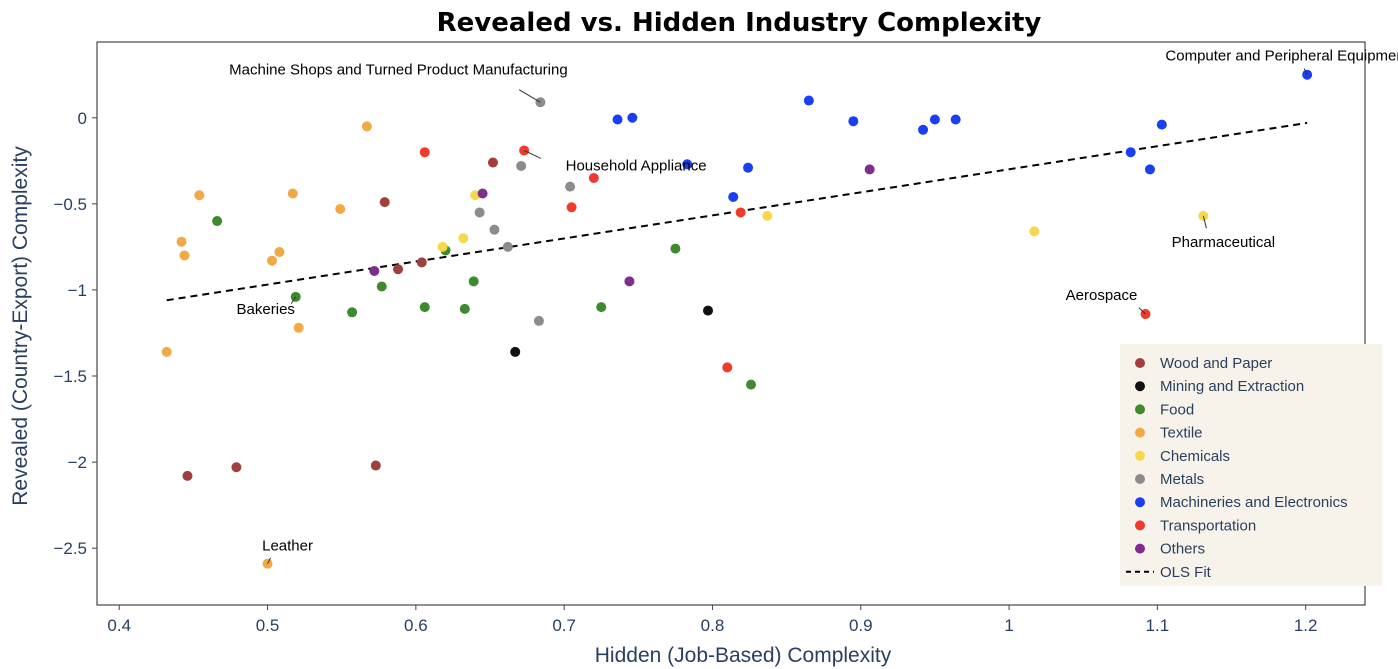 The width and height of the screenshot is (1398, 669). I want to click on annotation-label: Pharmaceutical, so click(1223, 242).